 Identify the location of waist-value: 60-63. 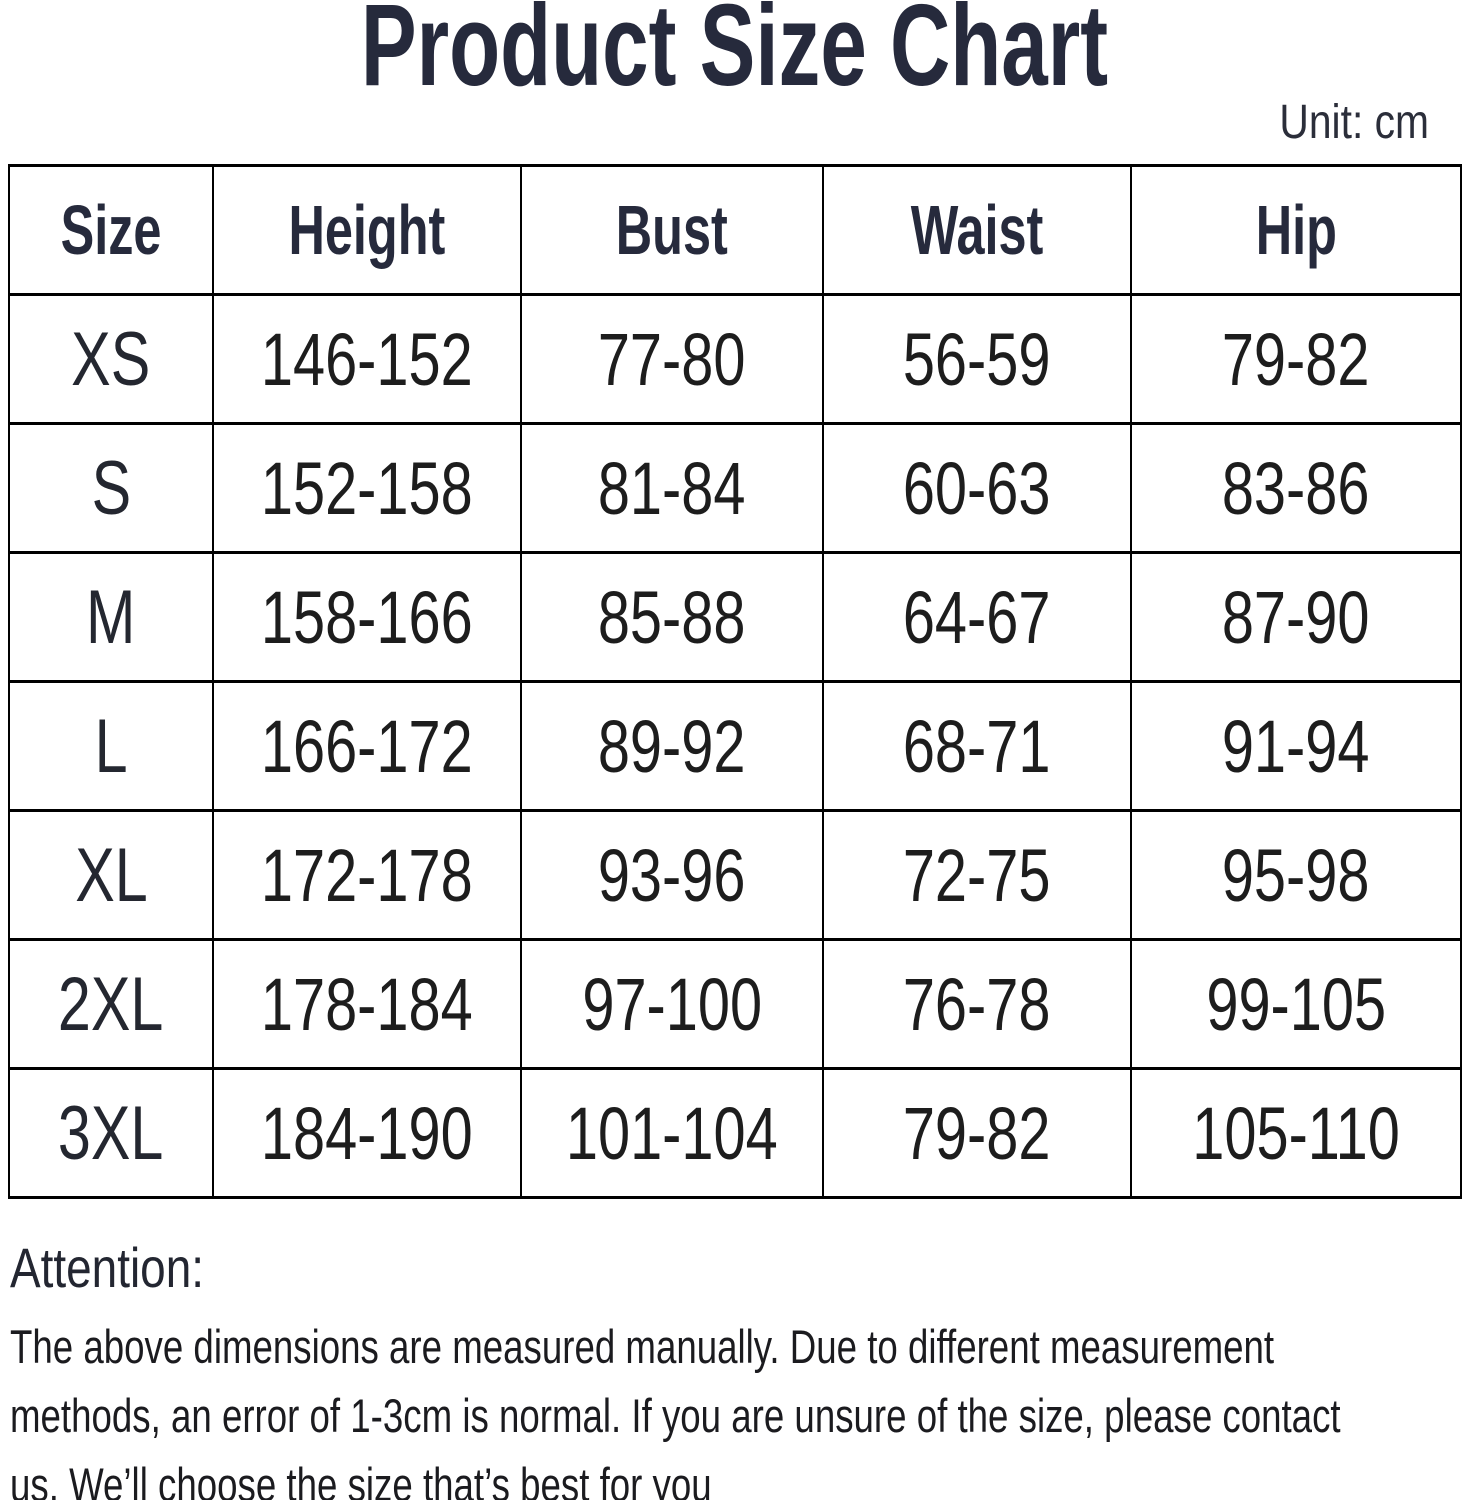
(977, 488).